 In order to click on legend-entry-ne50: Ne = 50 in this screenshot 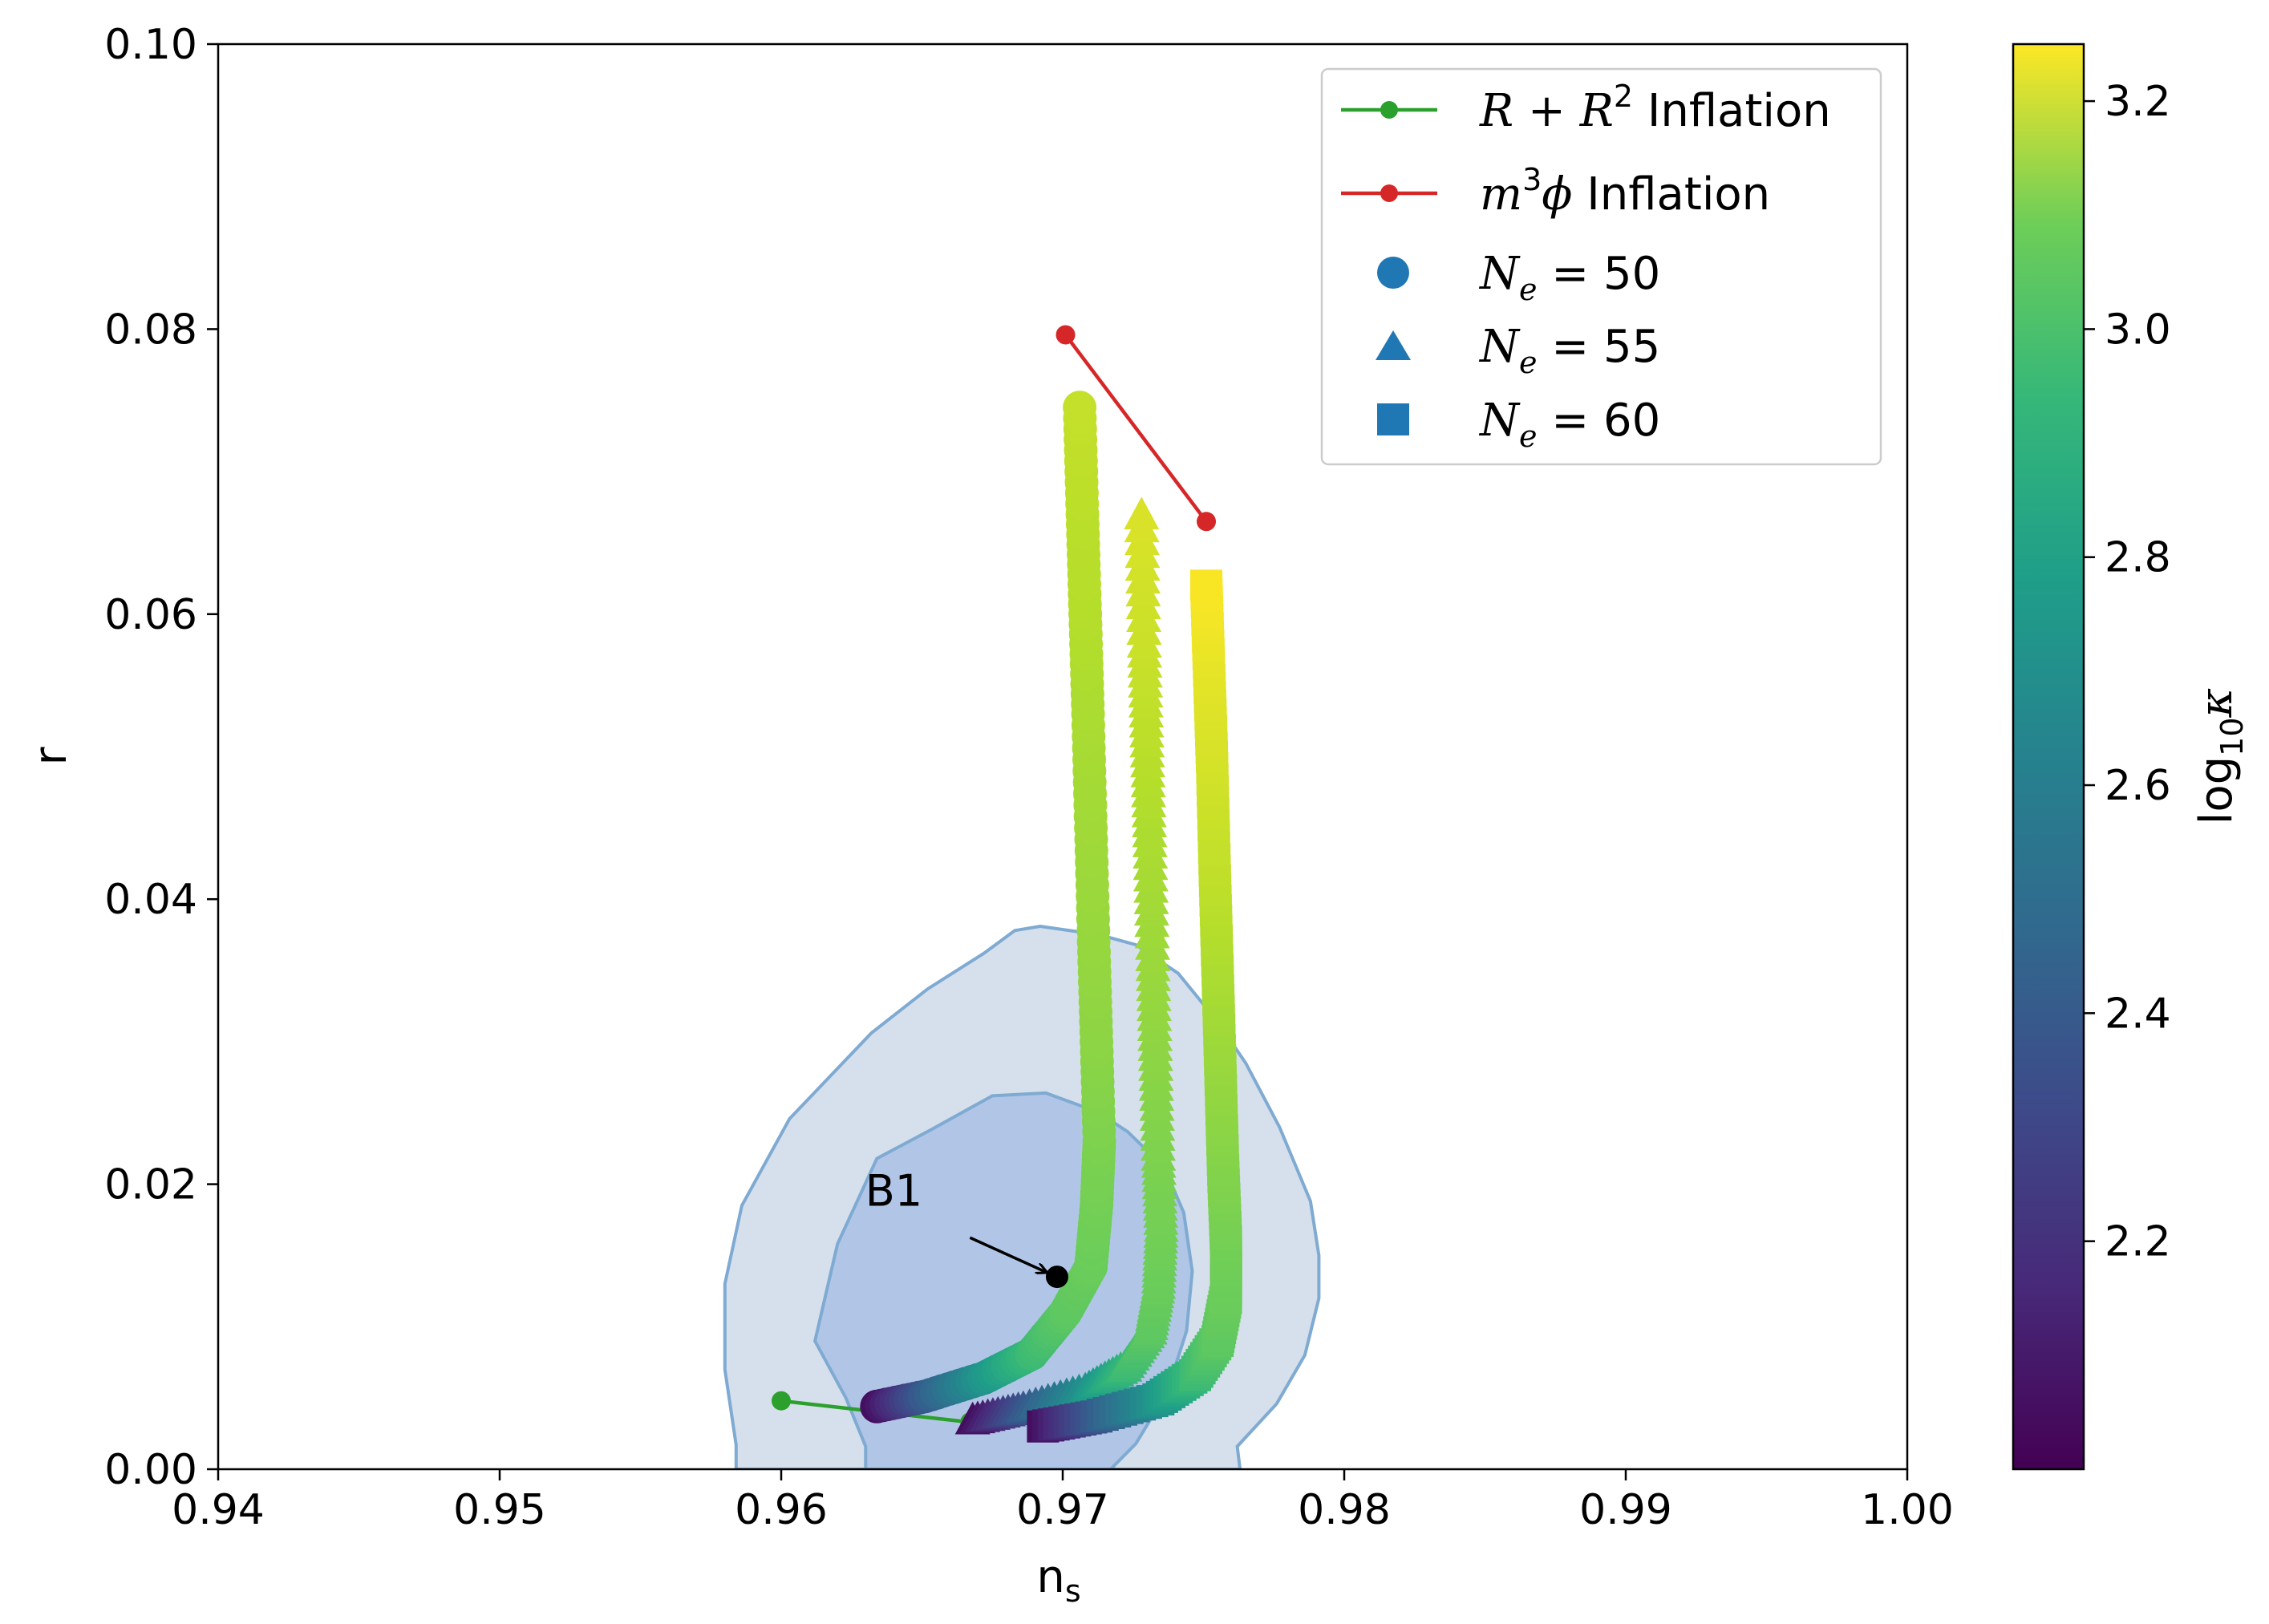, I will do `click(1518, 277)`.